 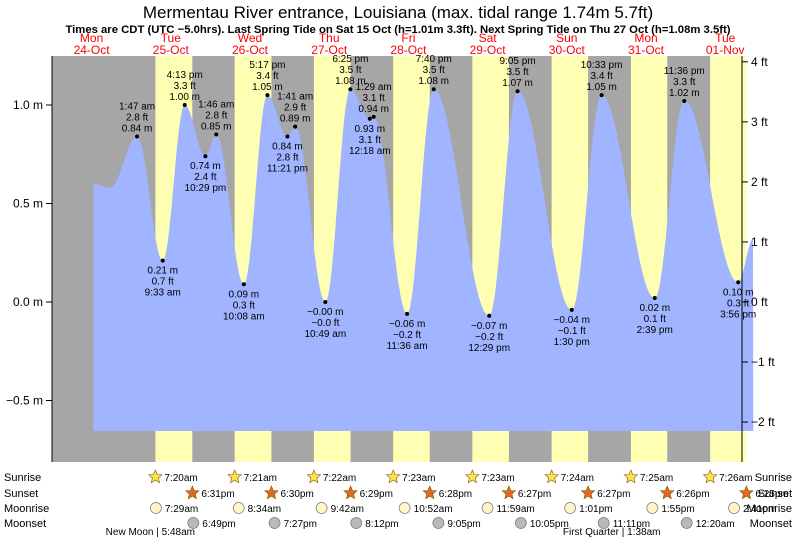 What do you see at coordinates (408, 38) in the screenshot?
I see `day-of-week-label: Fri` at bounding box center [408, 38].